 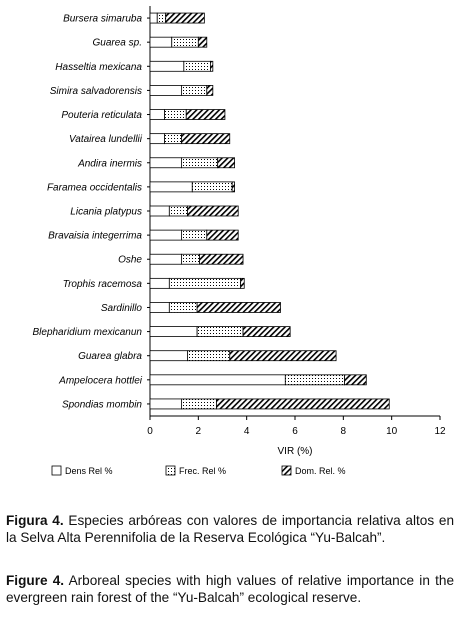 What do you see at coordinates (95, 236) in the screenshot?
I see `category-label: Bravaisia integerrima` at bounding box center [95, 236].